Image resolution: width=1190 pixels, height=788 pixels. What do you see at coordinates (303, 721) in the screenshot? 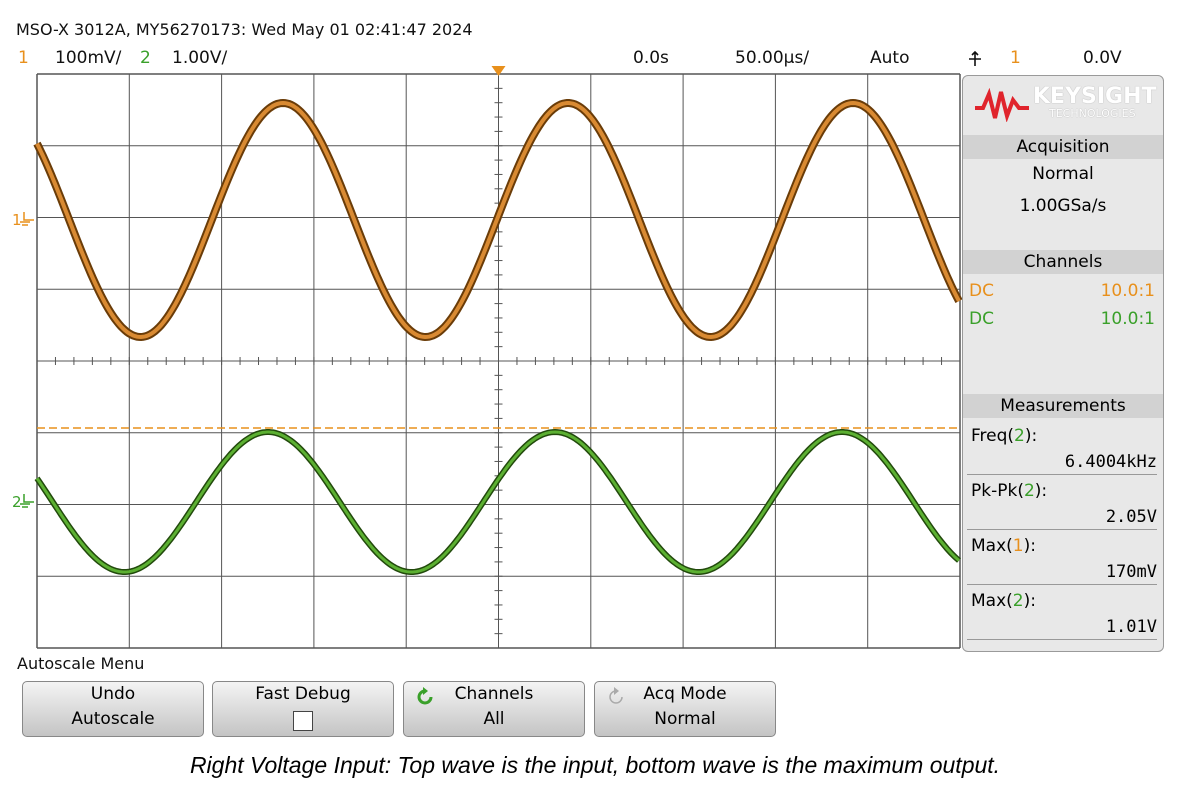
I see `checkbox` at bounding box center [303, 721].